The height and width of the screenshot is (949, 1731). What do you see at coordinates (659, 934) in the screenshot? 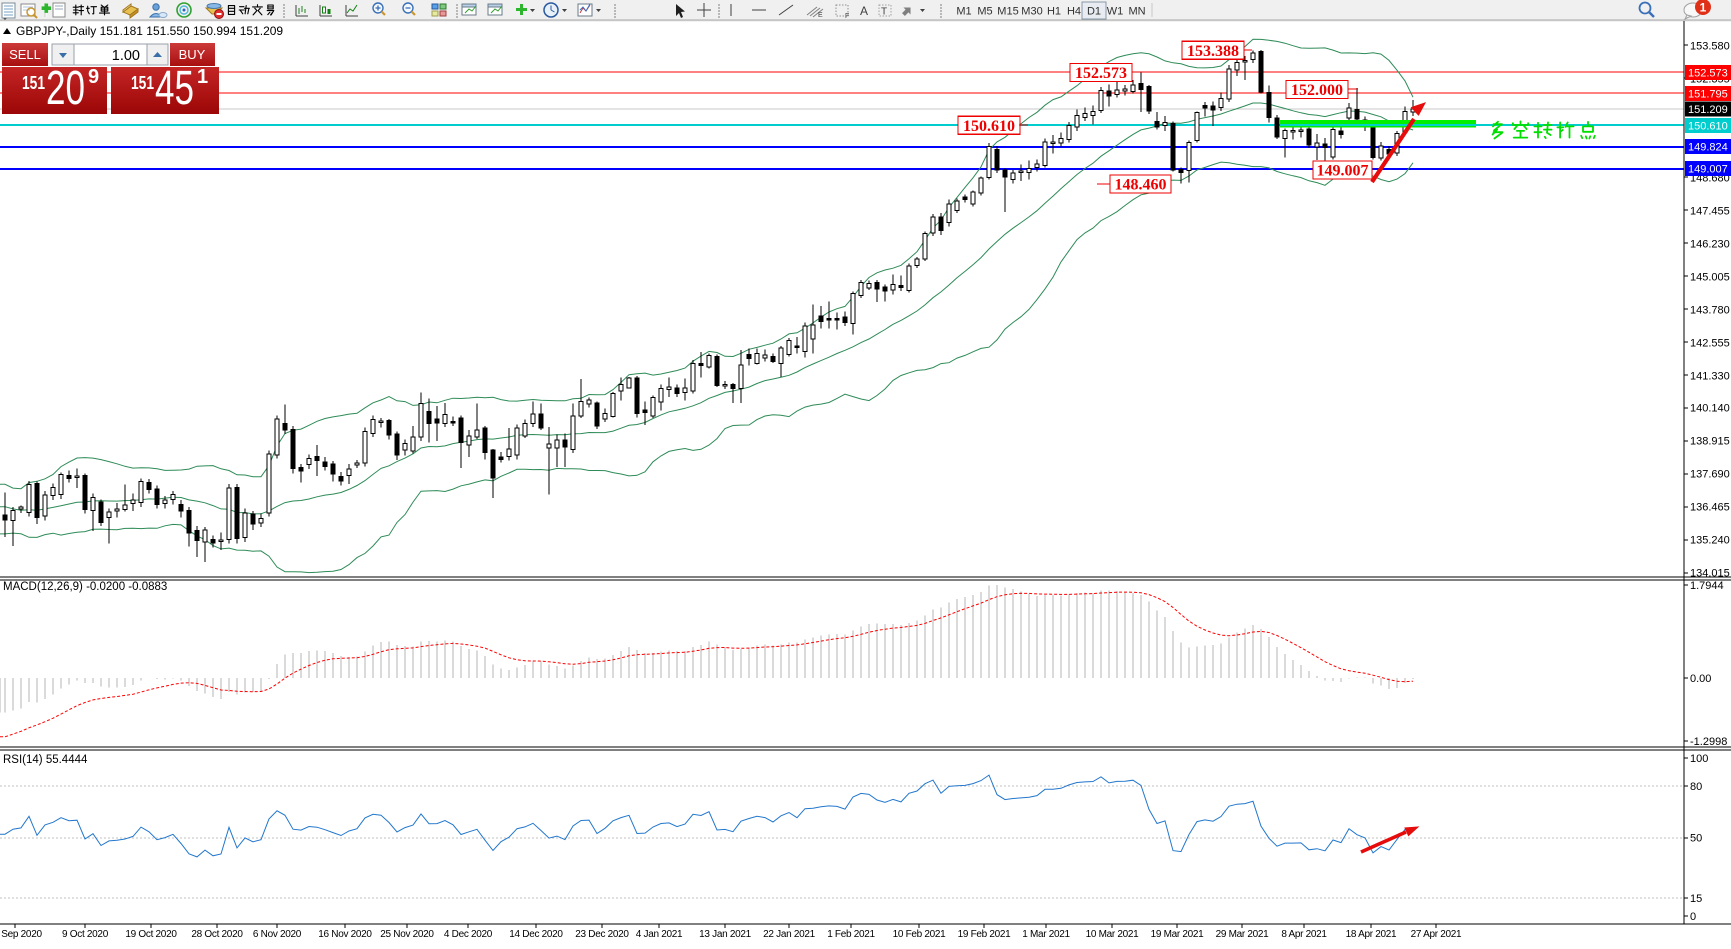
I see `svg-text: 4 Jan 2021` at bounding box center [659, 934].